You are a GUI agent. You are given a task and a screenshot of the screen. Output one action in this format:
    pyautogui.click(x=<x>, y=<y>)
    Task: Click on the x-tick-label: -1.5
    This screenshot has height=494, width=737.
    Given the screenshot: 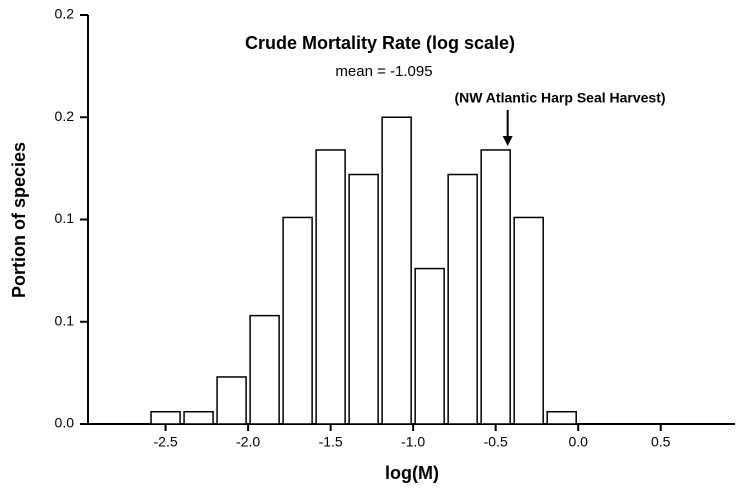 What is the action you would take?
    pyautogui.click(x=331, y=442)
    